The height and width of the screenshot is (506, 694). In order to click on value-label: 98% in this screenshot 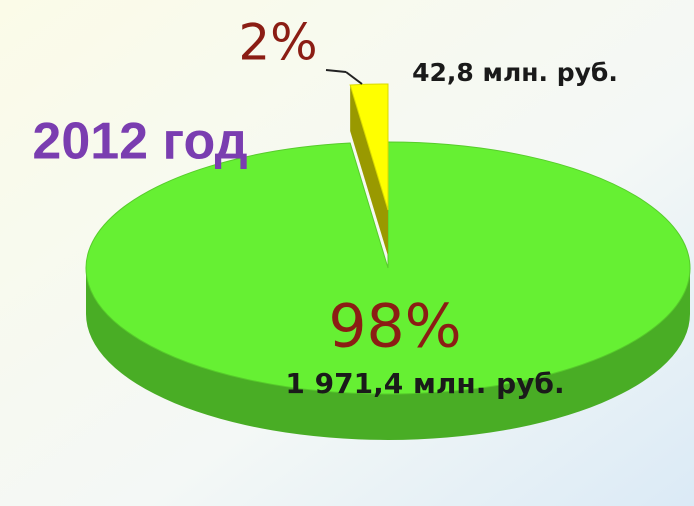, I will do `click(394, 327)`.